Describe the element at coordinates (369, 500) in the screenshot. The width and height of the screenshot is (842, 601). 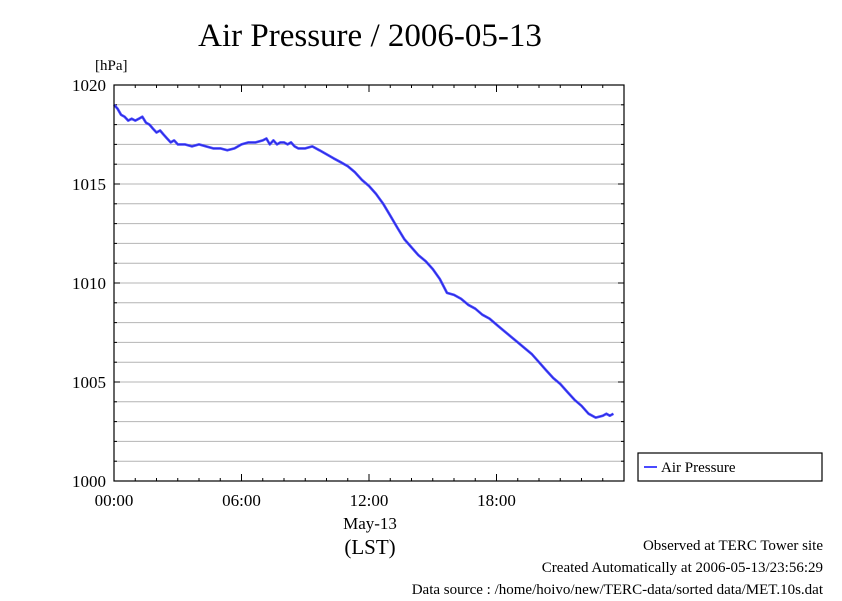
I see `x-tick-label: 12:00` at that location.